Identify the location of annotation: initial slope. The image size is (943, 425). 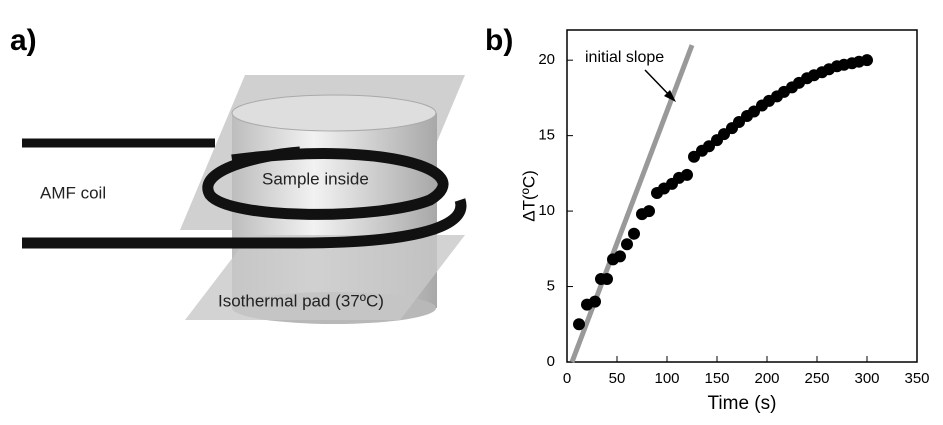
(624, 57).